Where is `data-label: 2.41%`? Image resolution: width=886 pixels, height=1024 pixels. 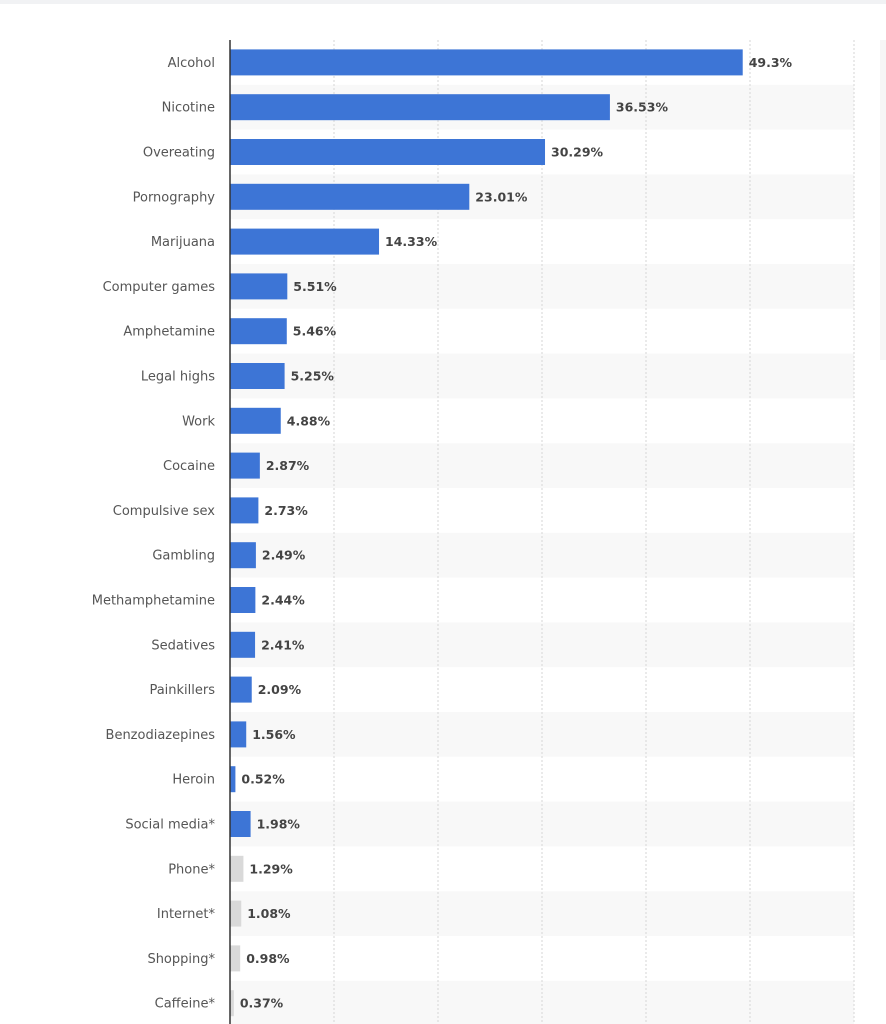
data-label: 2.41% is located at coordinates (283, 644).